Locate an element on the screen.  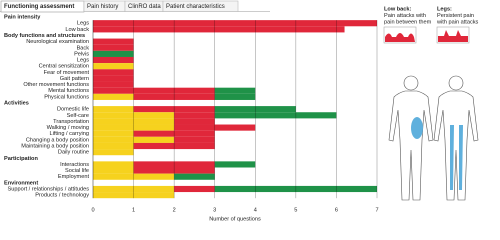
category-label: Lifting / carrying is located at coordinates (69, 134).